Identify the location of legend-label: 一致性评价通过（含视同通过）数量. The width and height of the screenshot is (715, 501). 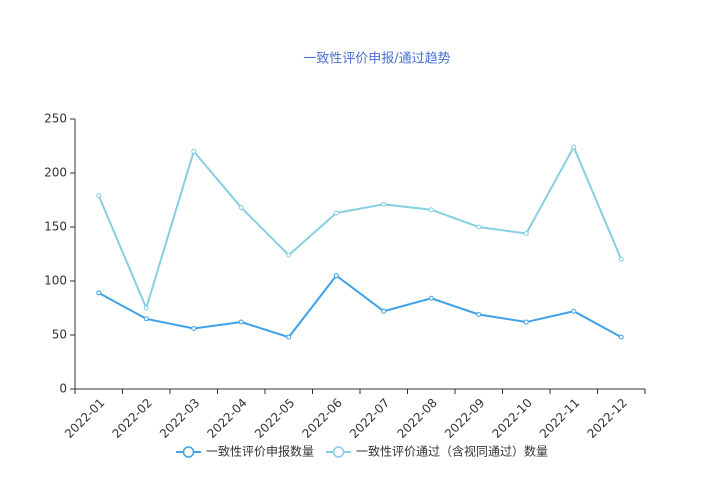
(452, 451).